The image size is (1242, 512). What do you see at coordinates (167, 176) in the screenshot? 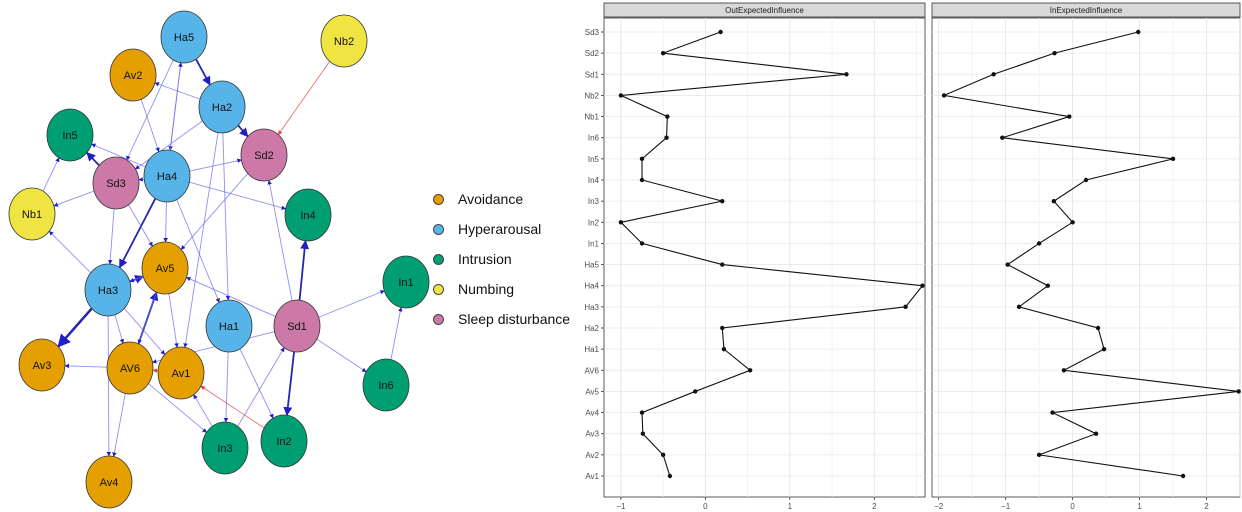
I see `network-node: Ha4` at bounding box center [167, 176].